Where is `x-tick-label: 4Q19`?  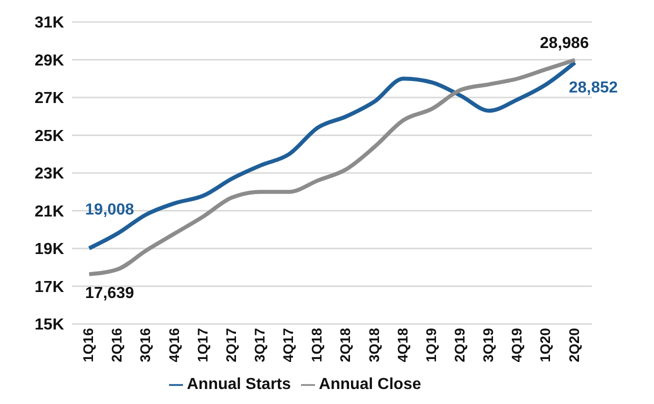
x-tick-label: 4Q19 is located at coordinates (516, 345).